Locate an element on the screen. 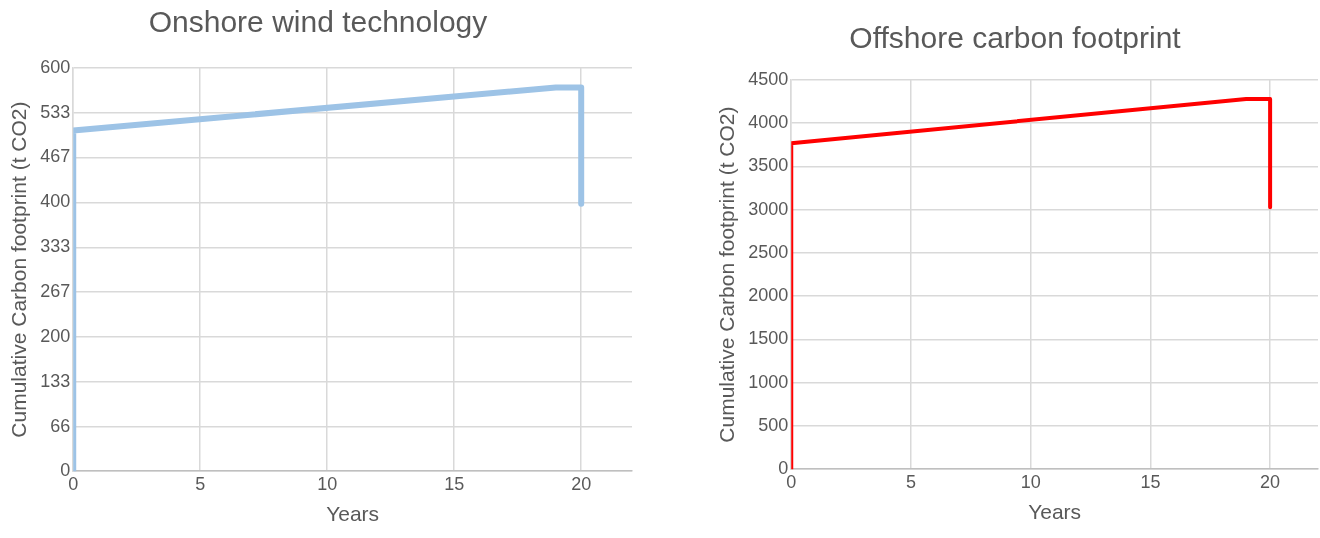 The width and height of the screenshot is (1320, 538). y-tick-label: 333 is located at coordinates (55, 246).